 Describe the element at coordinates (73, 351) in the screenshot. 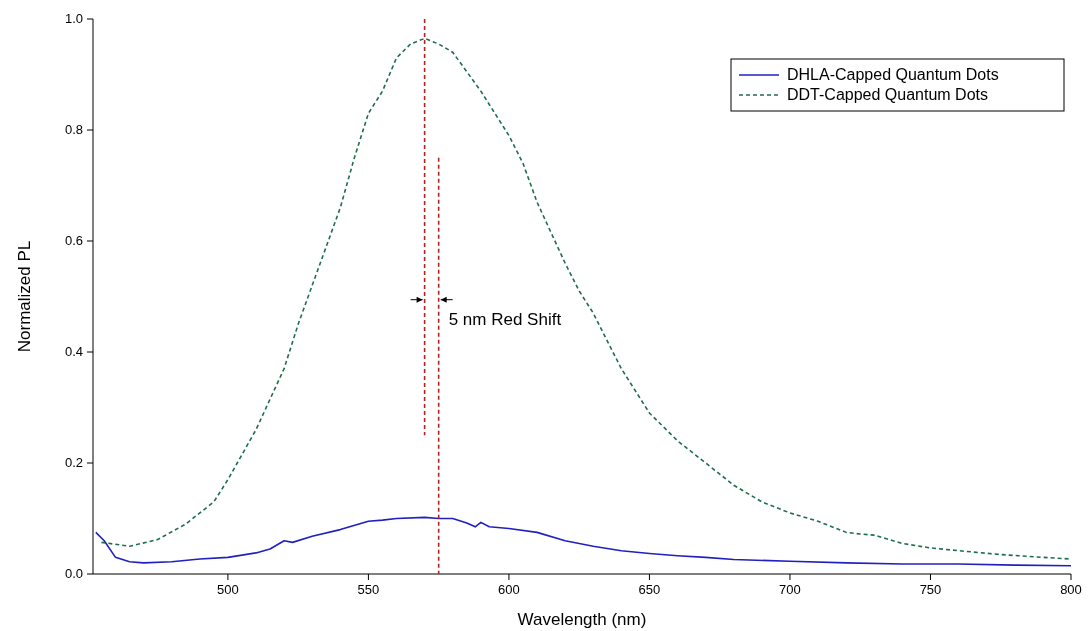

I see `y-tick-label: 0.4` at that location.